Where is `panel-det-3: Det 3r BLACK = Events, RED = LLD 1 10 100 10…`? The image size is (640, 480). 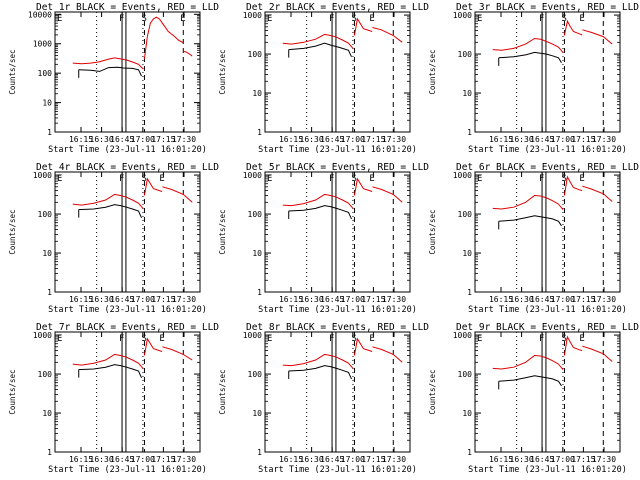
panel-det-3: Det 3r BLACK = Events, RED = LLD 1 10 100 10… is located at coordinates (533, 78).